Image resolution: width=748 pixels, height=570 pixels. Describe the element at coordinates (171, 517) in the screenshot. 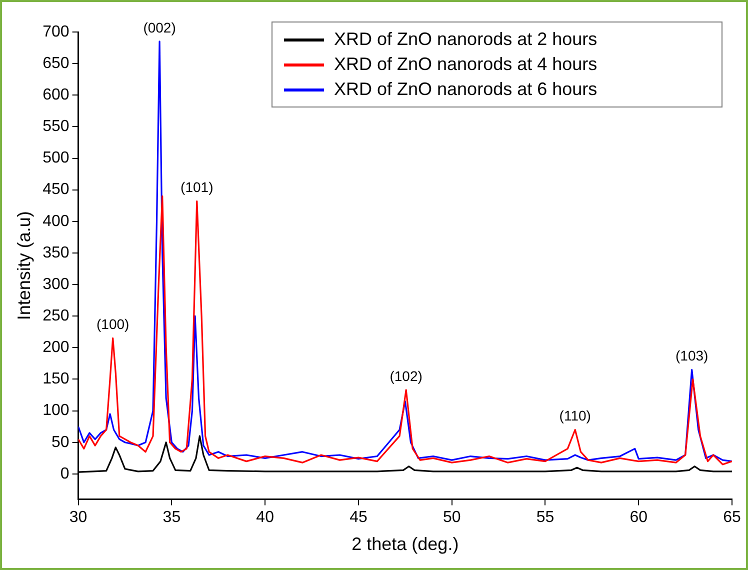

I see `x-tick-label: 35` at that location.